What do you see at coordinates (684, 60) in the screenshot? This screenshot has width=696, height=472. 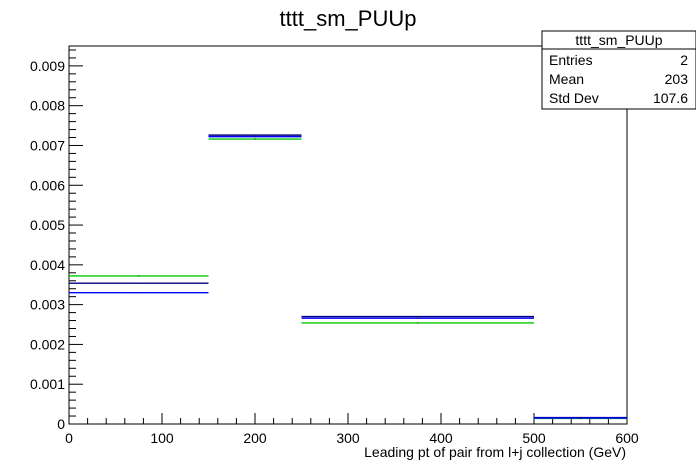 I see `stats-entries-value: 2` at bounding box center [684, 60].